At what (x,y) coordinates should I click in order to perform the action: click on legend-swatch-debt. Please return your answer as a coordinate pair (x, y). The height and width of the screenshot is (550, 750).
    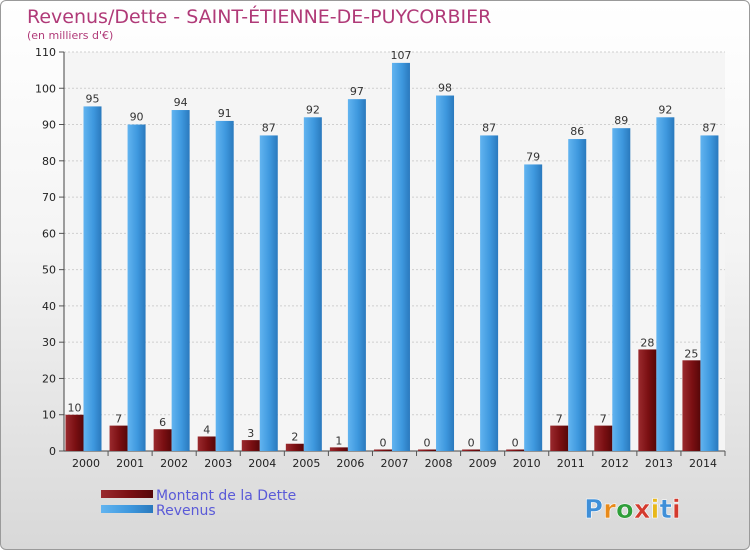
    Looking at the image, I should click on (127, 494).